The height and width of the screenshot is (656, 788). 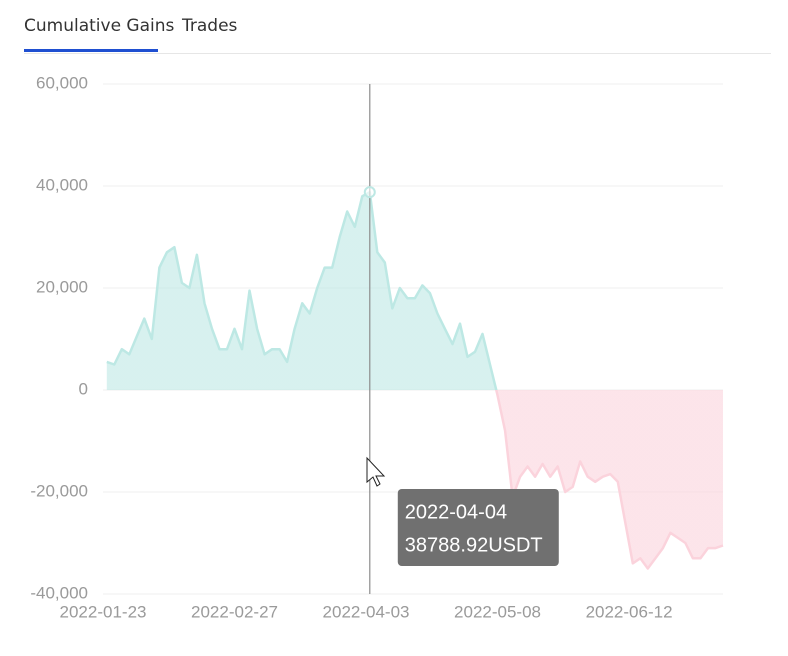 What do you see at coordinates (369, 192) in the screenshot?
I see `hover-point` at bounding box center [369, 192].